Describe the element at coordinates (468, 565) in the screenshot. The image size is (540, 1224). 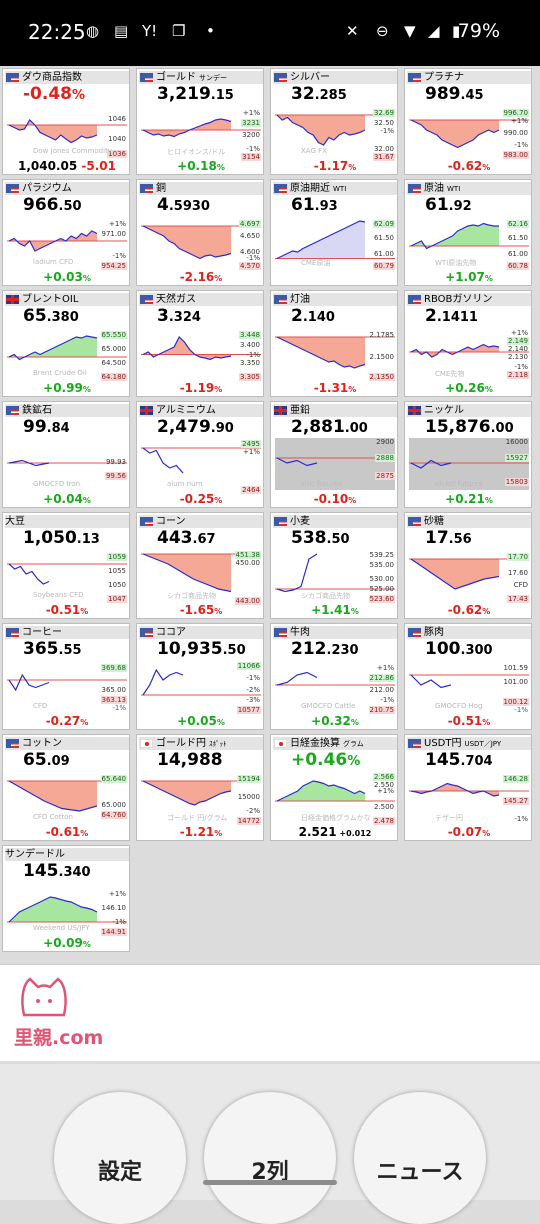
I see `commodity-tile: 砂糖 17.56 17.70 17.60 CFD 17.43 -0.62%` at that location.